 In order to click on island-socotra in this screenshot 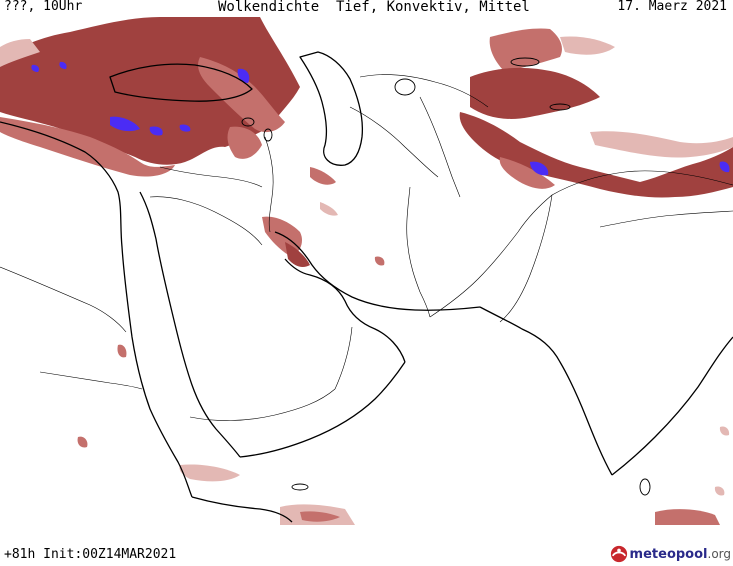, I will do `click(300, 487)`.